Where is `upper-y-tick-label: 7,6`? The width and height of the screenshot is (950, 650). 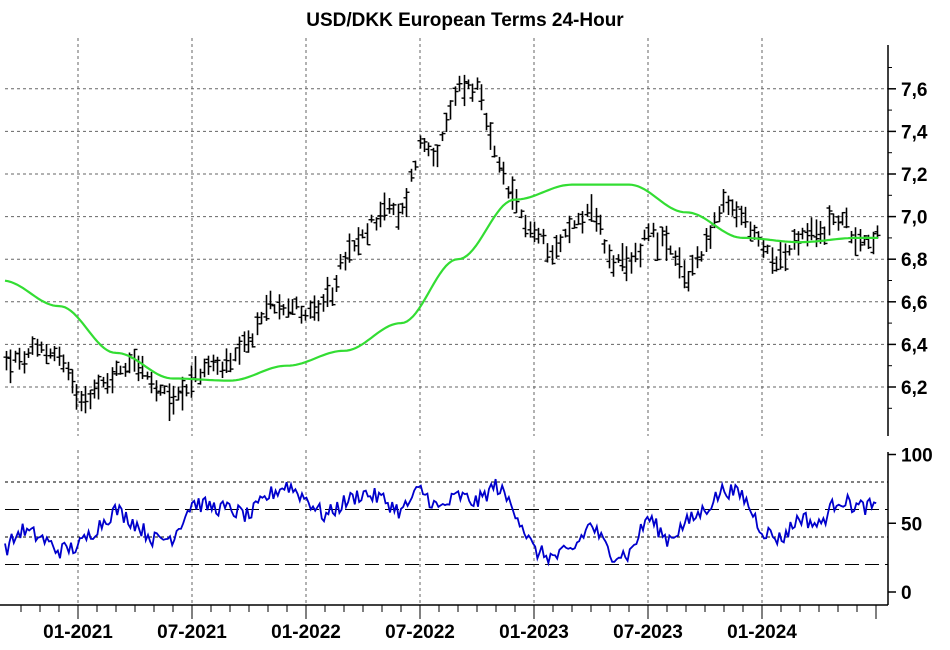
upper-y-tick-label: 7,6 is located at coordinates (914, 90).